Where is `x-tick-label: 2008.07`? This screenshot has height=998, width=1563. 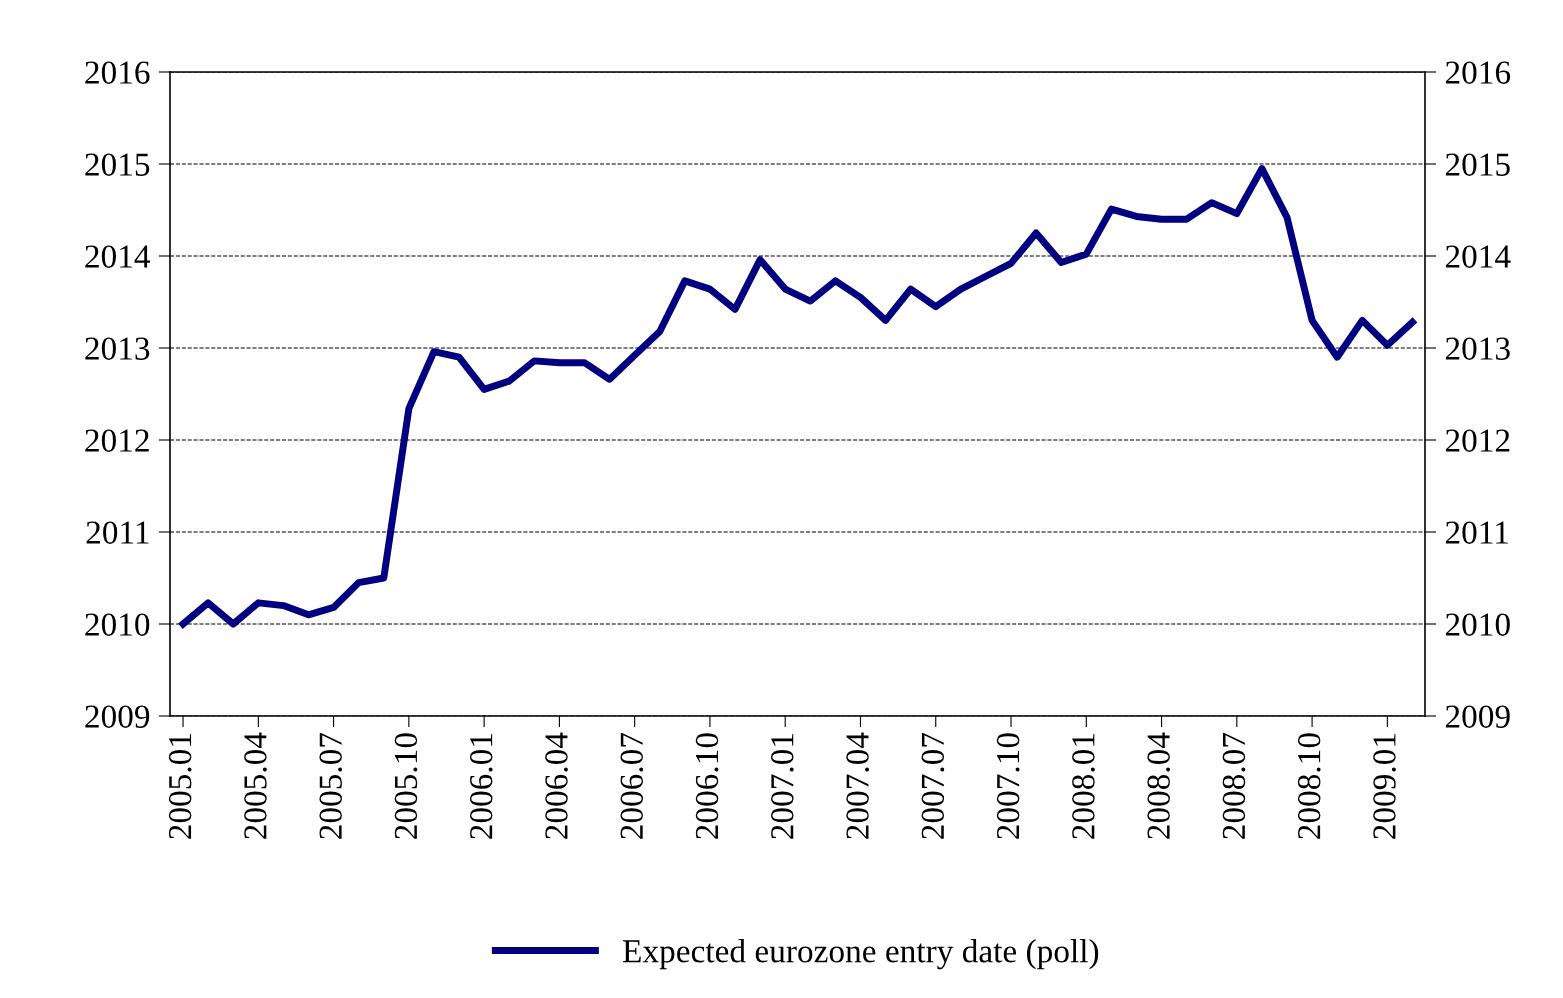 x-tick-label: 2008.07 is located at coordinates (1234, 785).